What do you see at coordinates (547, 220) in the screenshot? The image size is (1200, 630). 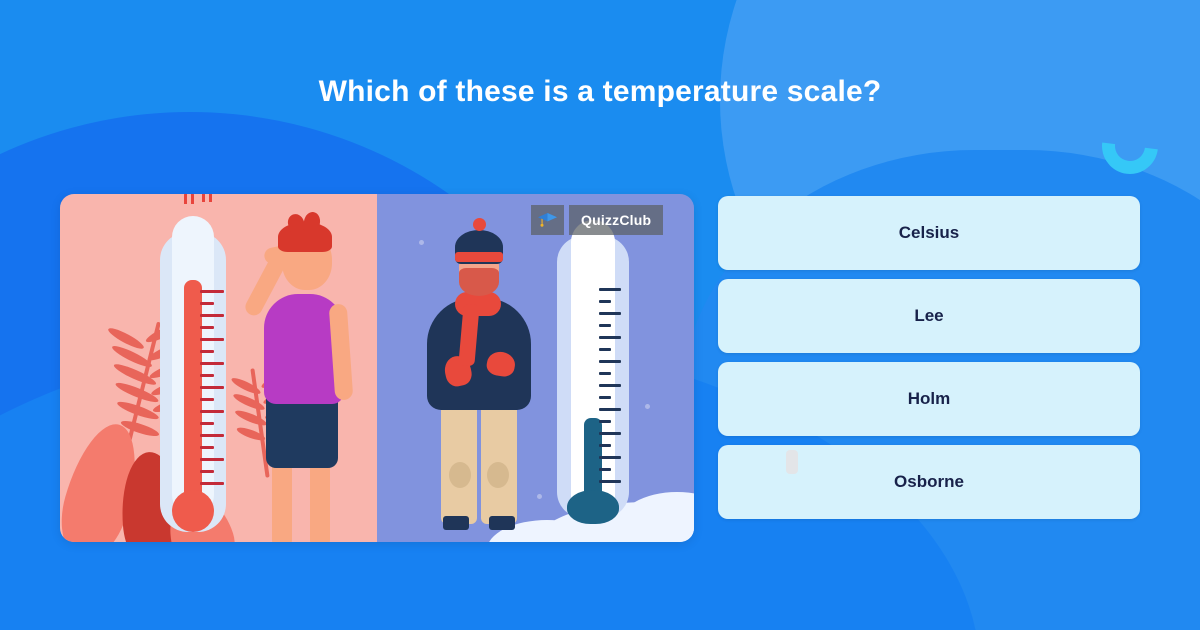 I see `graduation-cap-icon` at bounding box center [547, 220].